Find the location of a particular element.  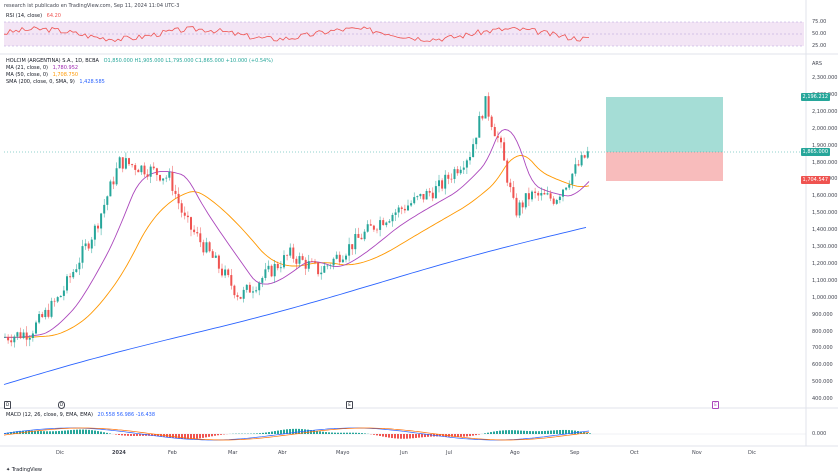

time-tick: Mar is located at coordinates (233, 453).